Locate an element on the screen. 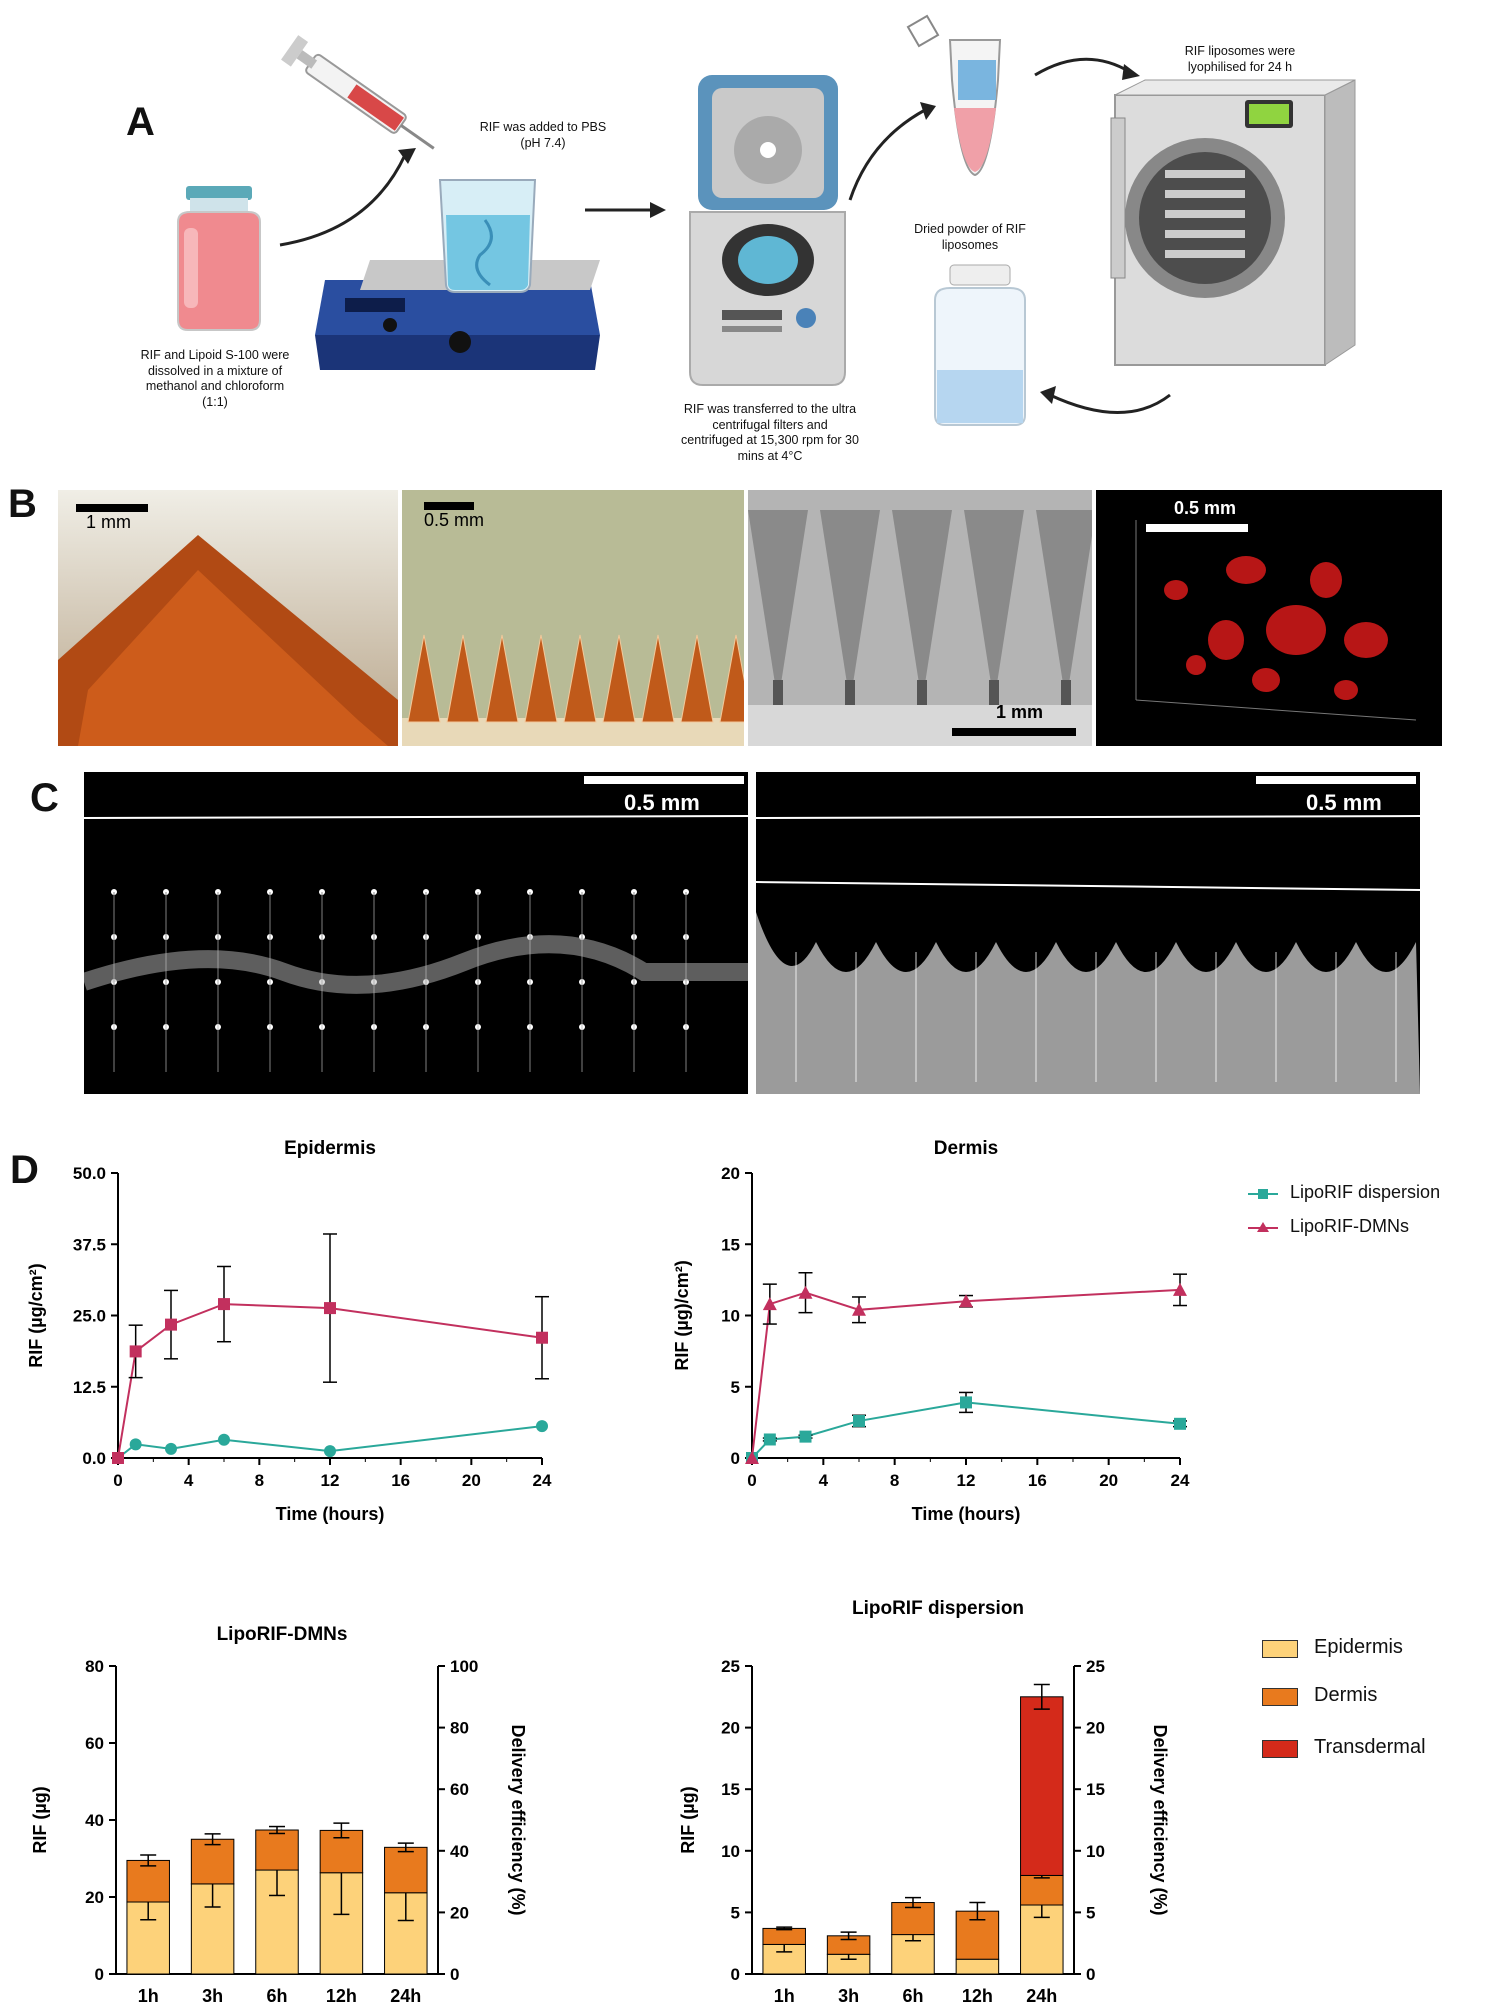 This screenshot has width=1504, height=2014. syringe-icon is located at coordinates (358, 92).